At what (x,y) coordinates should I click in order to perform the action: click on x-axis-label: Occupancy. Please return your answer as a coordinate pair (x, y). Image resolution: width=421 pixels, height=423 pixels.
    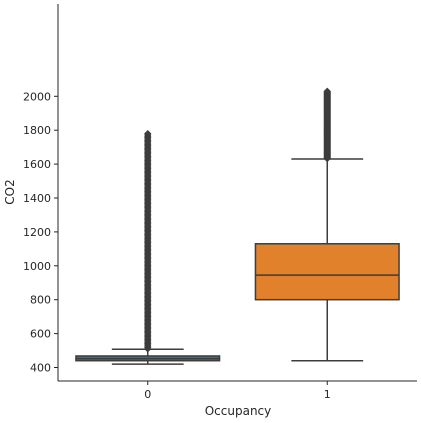
    Looking at the image, I should click on (238, 411).